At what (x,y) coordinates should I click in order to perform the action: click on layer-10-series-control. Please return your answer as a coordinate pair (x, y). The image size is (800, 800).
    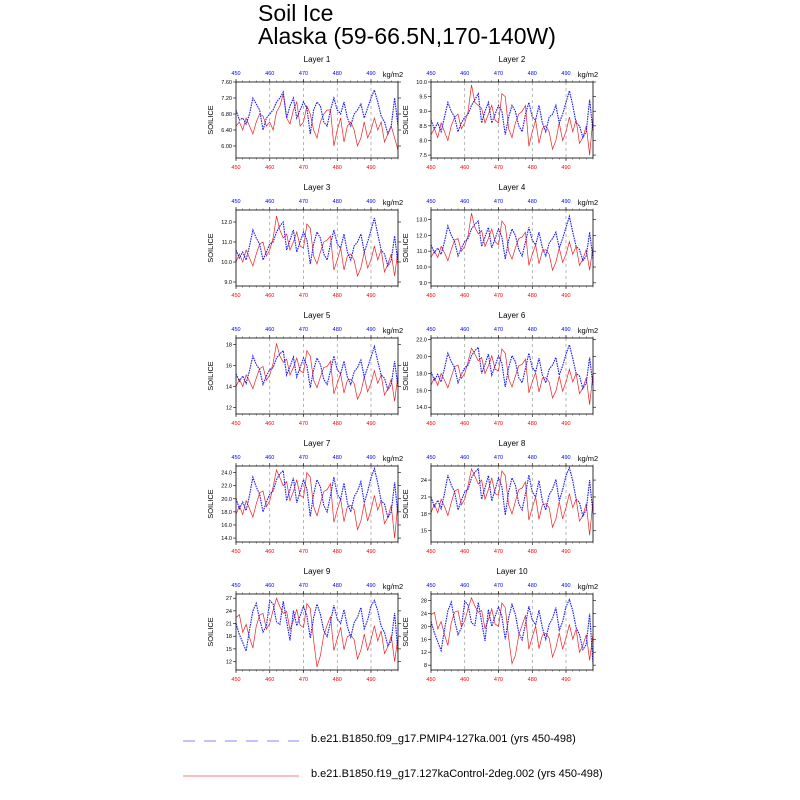
    Looking at the image, I should click on (512, 630).